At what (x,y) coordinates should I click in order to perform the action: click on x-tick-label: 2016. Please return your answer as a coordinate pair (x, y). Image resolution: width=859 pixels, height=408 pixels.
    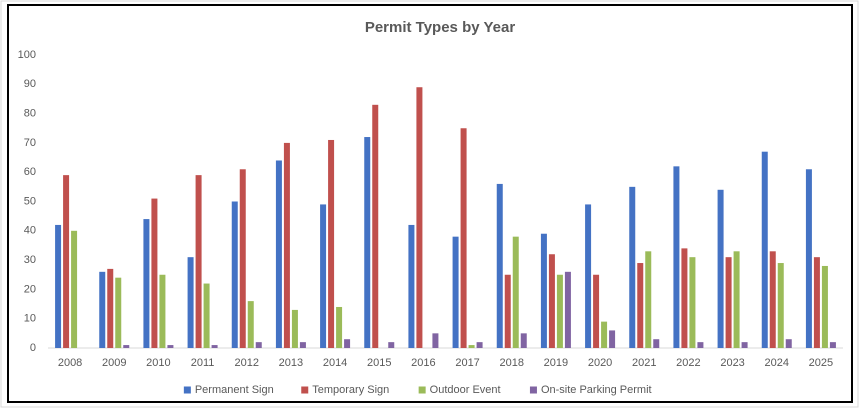
    Looking at the image, I should click on (423, 363).